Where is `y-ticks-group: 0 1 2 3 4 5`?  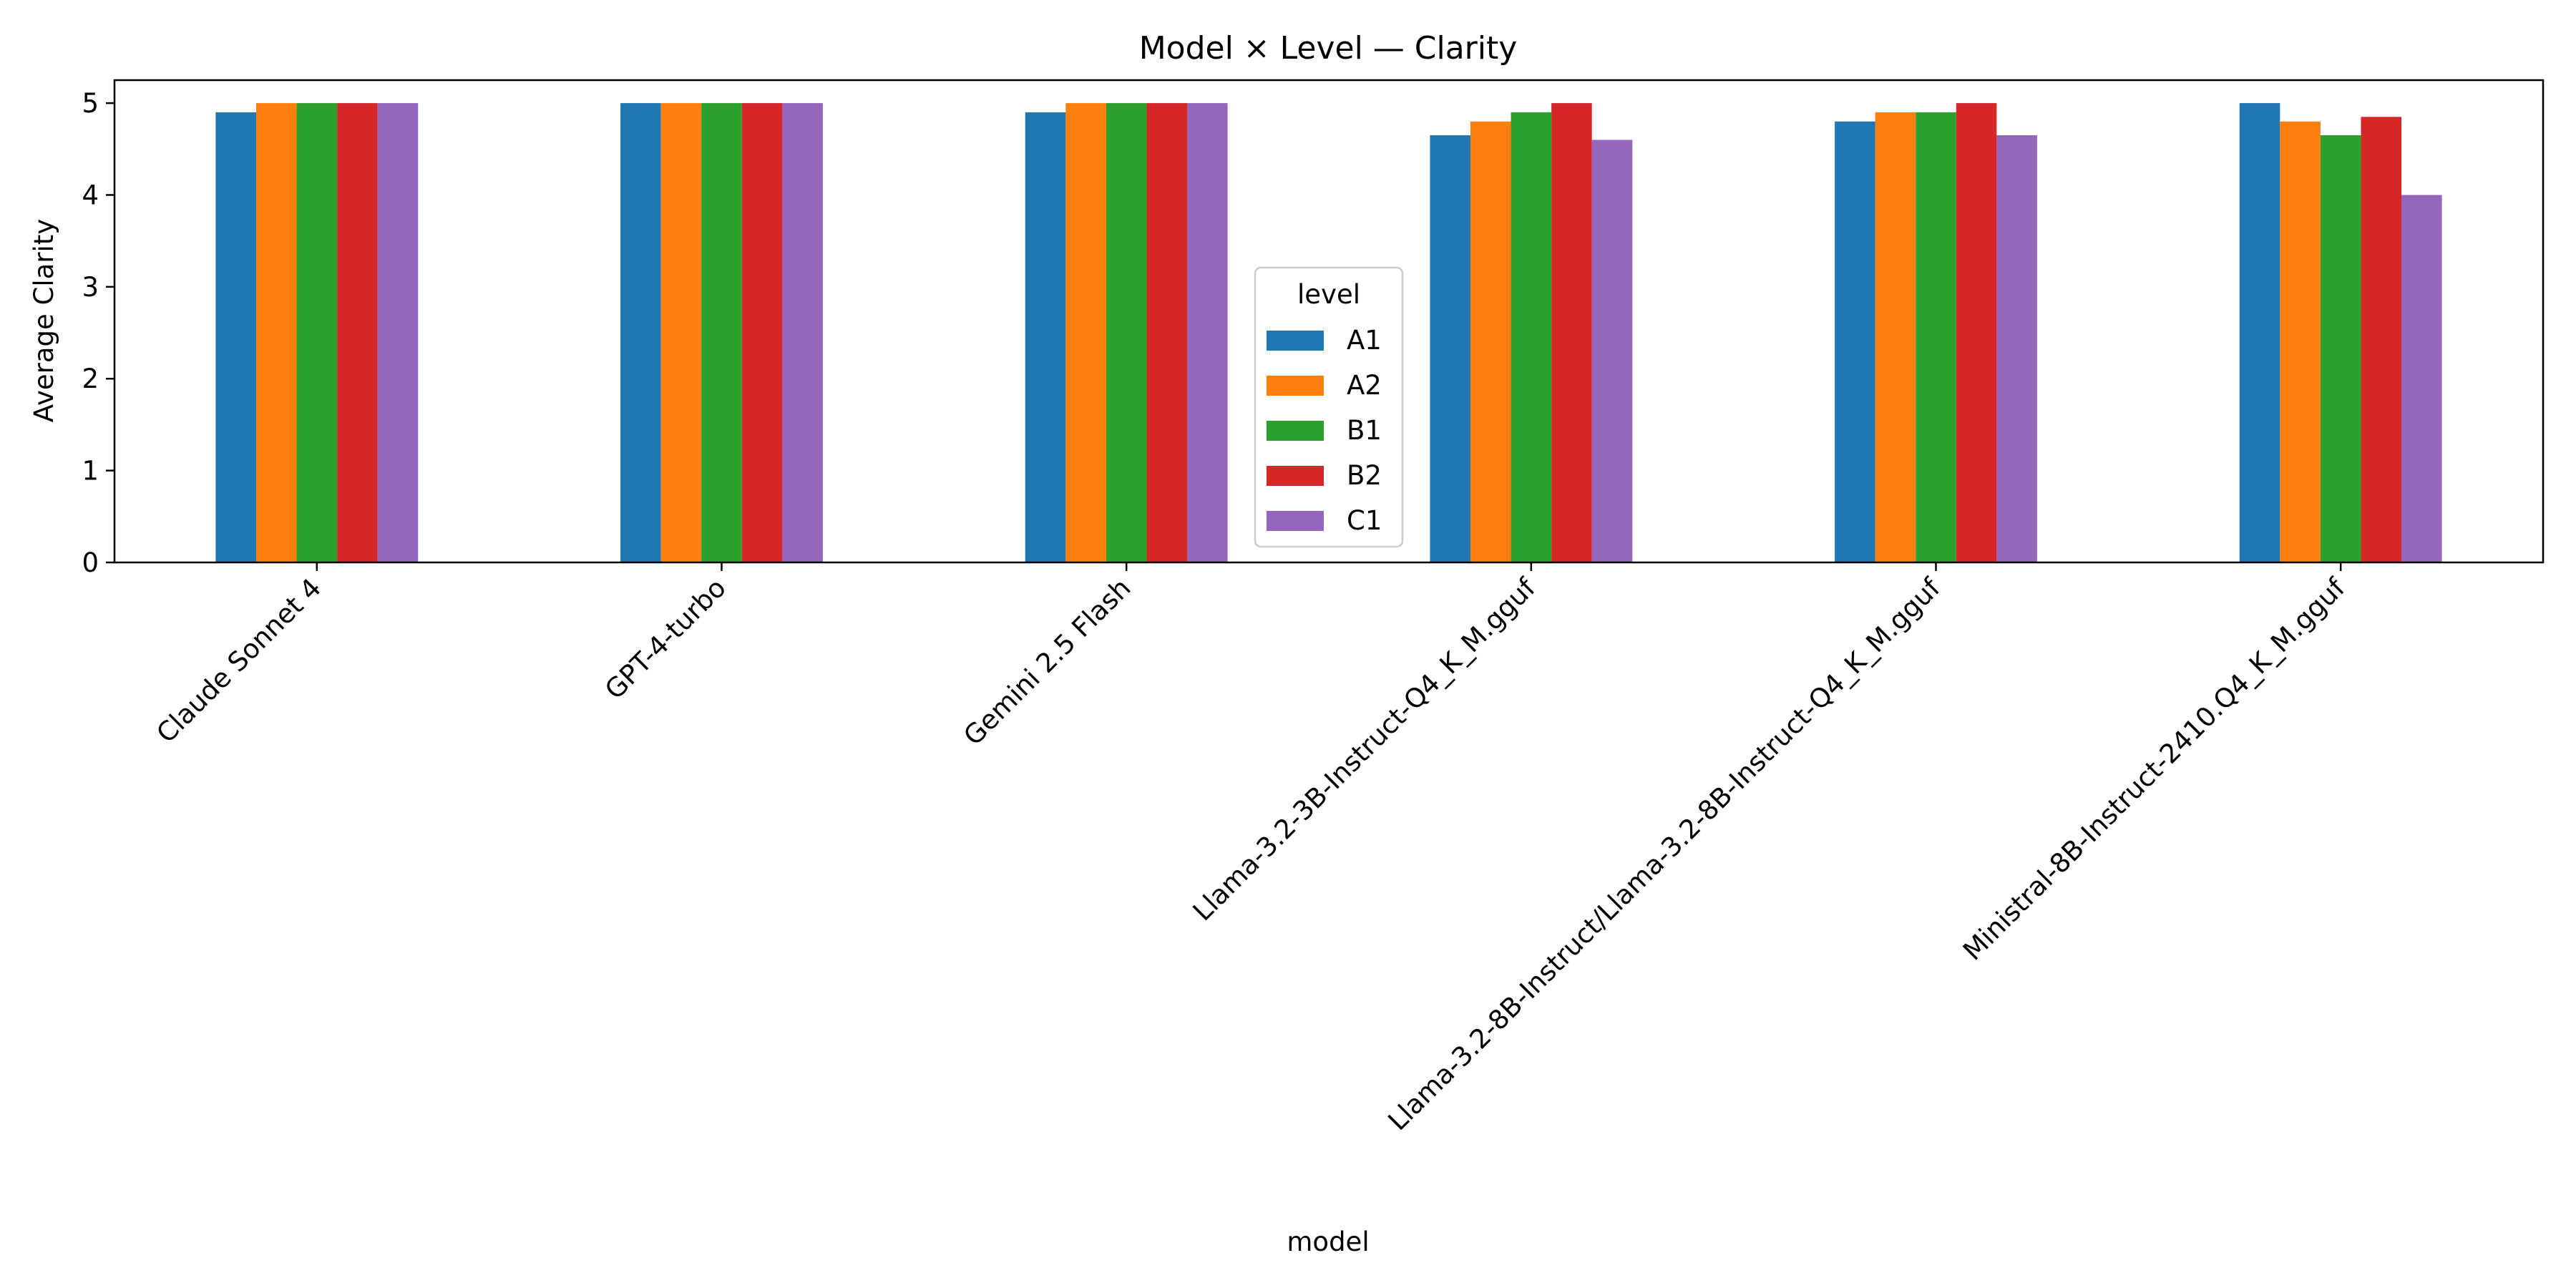 y-ticks-group: 0 1 2 3 4 5 is located at coordinates (98, 333).